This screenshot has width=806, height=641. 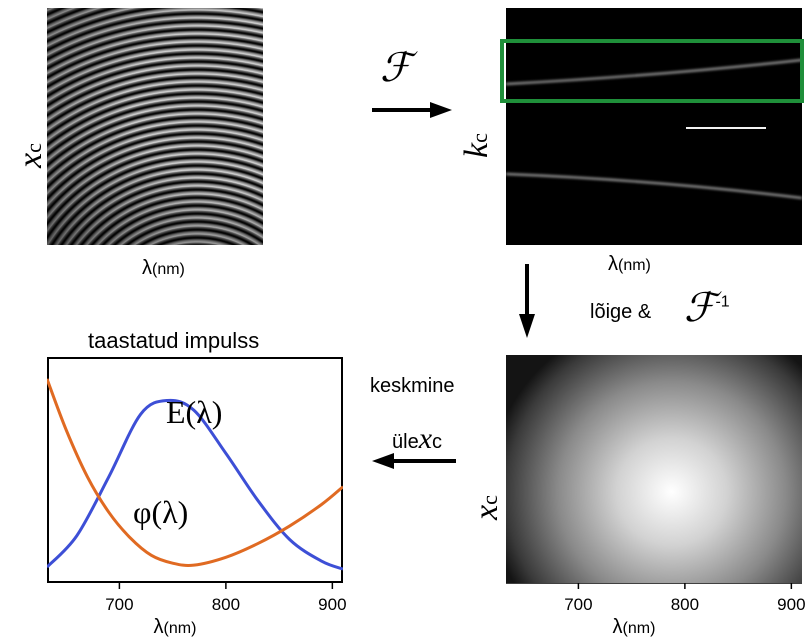 I want to click on recon-x-tick-label: 700, so click(x=578, y=604).